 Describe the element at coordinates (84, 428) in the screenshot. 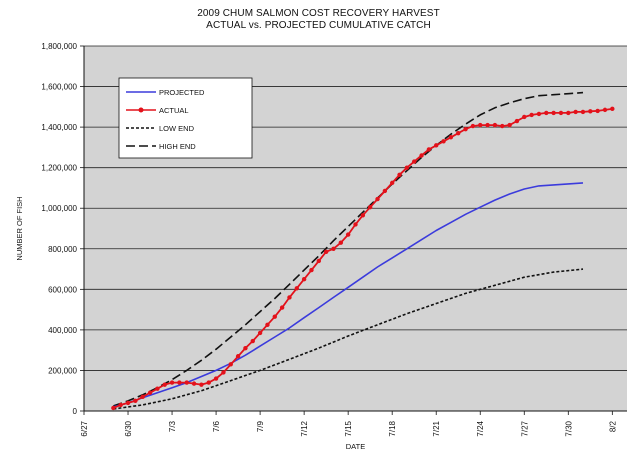

I see `xtick-label: 6/27` at that location.